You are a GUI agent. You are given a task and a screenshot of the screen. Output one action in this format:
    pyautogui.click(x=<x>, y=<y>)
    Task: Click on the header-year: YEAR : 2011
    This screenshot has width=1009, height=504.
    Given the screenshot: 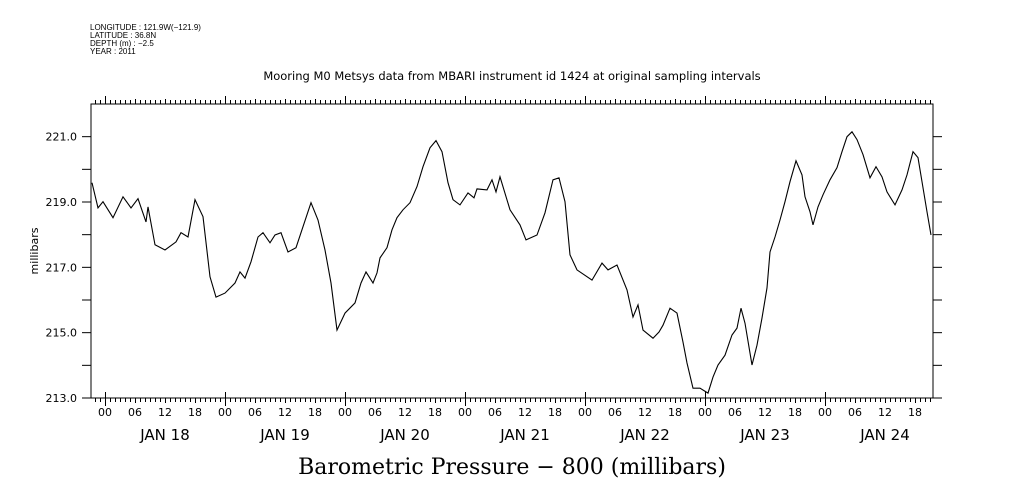 What is the action you would take?
    pyautogui.click(x=113, y=51)
    